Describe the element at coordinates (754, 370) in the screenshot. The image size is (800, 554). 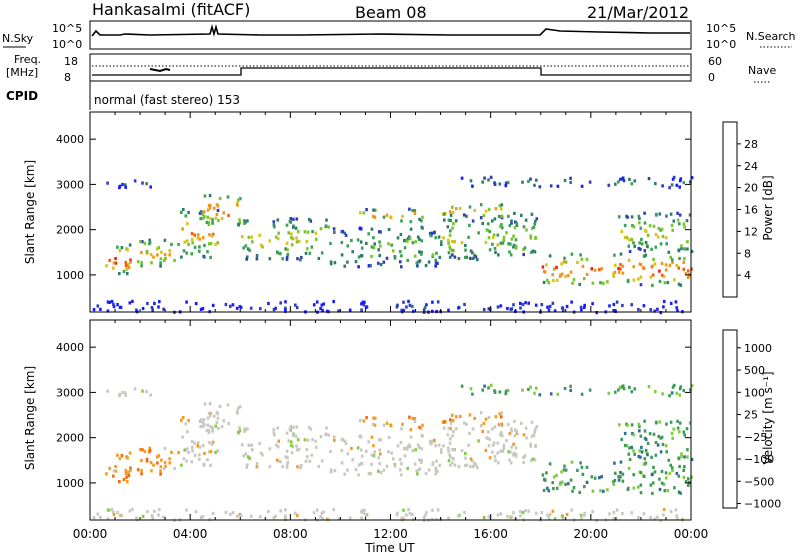
I see `velocity-colorbar-tick-label: 500` at that location.